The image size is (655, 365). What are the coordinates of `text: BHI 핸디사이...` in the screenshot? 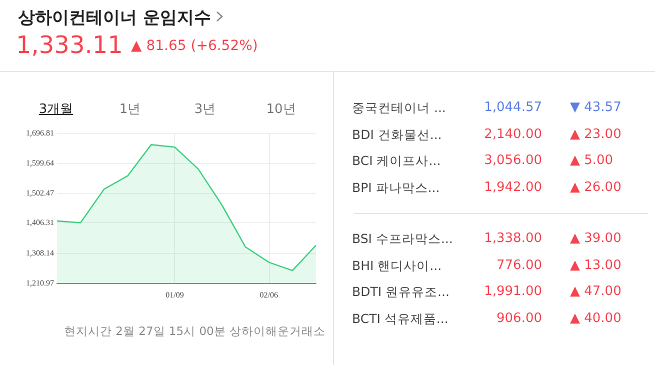 It's located at (397, 266).